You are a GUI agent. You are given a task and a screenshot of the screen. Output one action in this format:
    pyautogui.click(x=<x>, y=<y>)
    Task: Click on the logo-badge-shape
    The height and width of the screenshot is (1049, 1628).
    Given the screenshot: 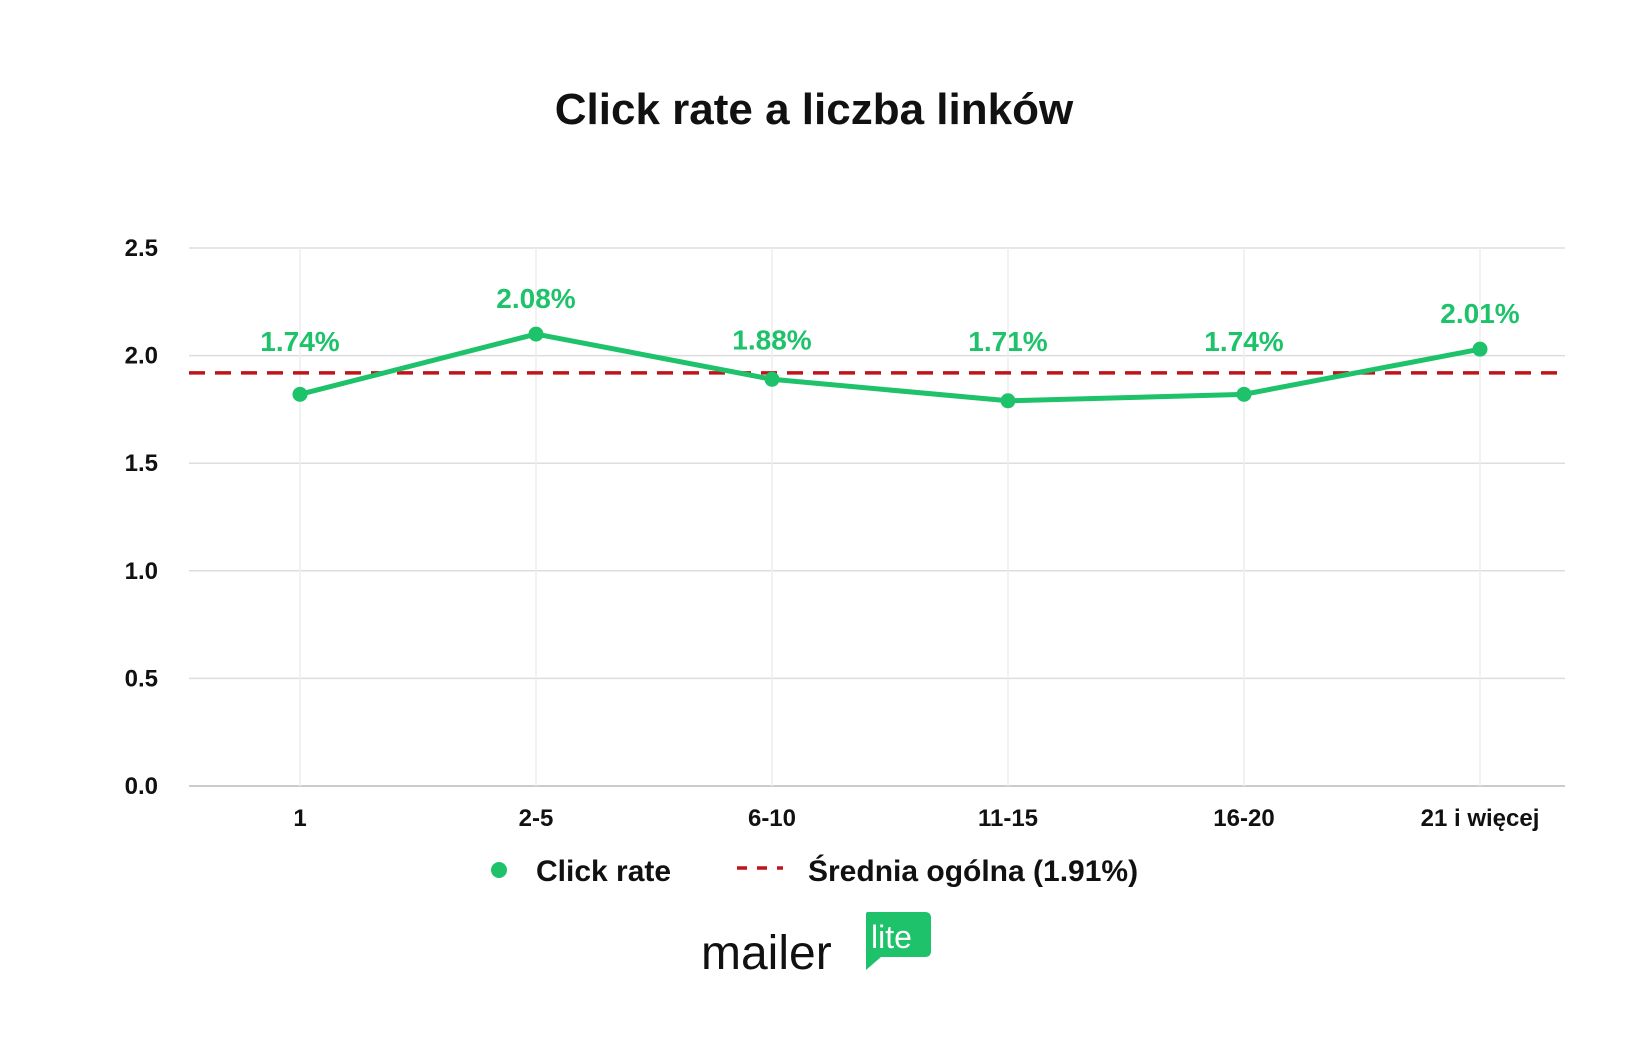 What is the action you would take?
    pyautogui.click(x=898, y=941)
    